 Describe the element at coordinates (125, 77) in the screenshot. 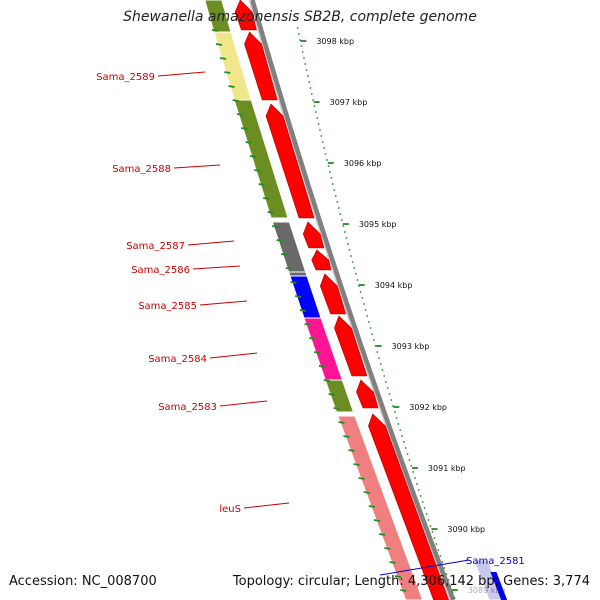

I see `gene-label-sama_2589: Sama_2589` at that location.